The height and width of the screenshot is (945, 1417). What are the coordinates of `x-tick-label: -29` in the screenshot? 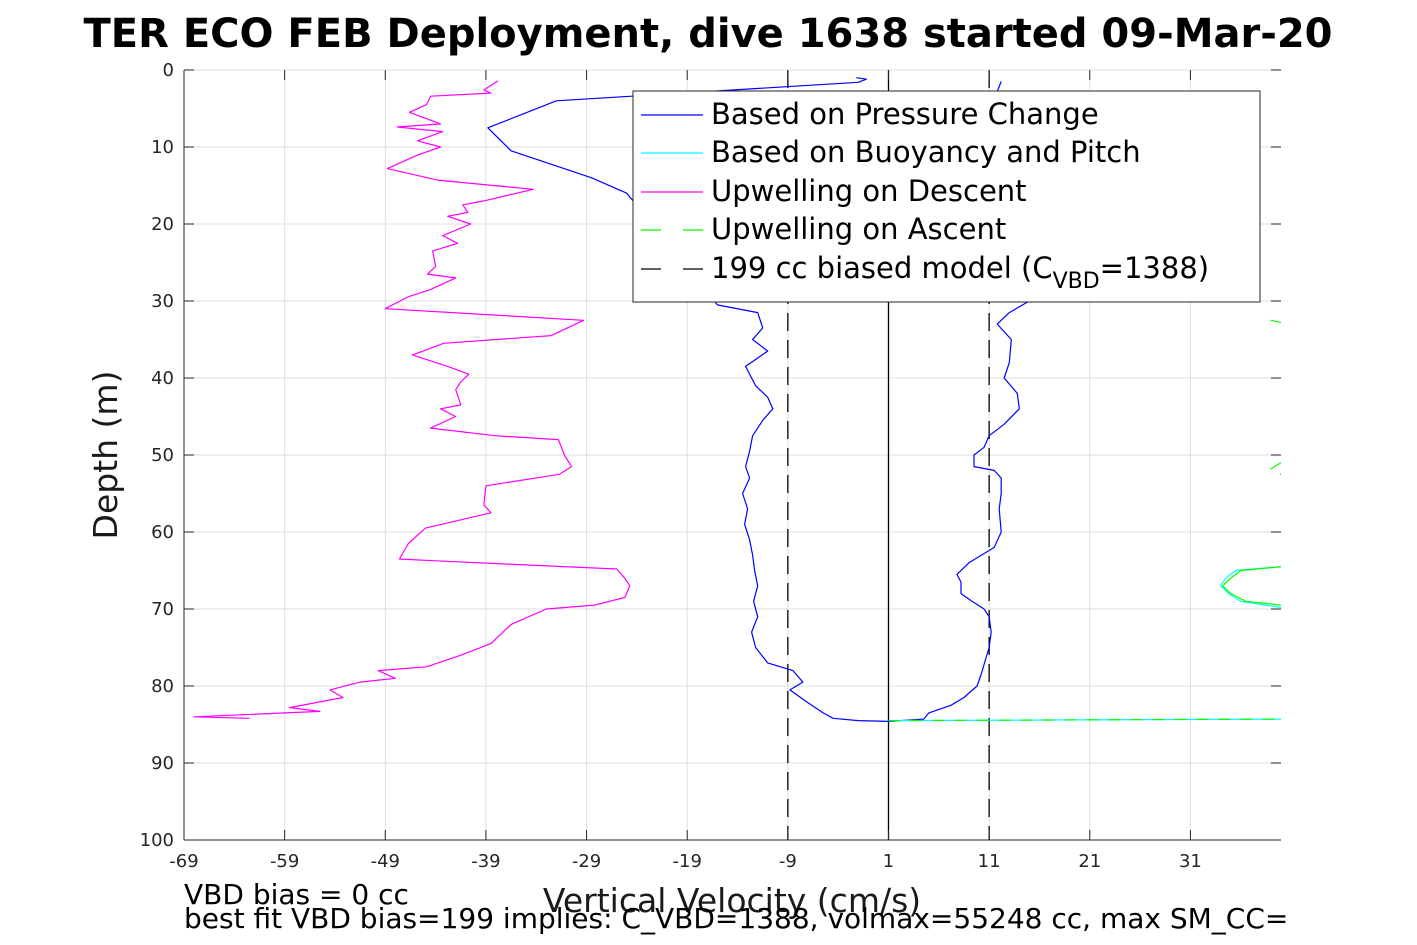 It's located at (586, 861).